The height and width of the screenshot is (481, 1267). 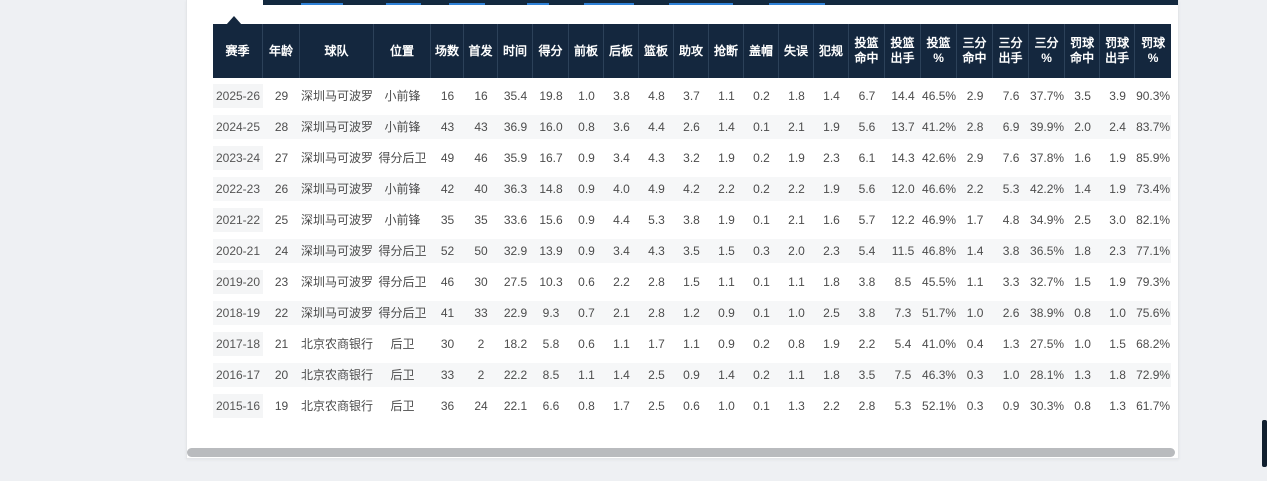 What do you see at coordinates (1011, 51) in the screenshot?
I see `column-header: 三分 出手` at bounding box center [1011, 51].